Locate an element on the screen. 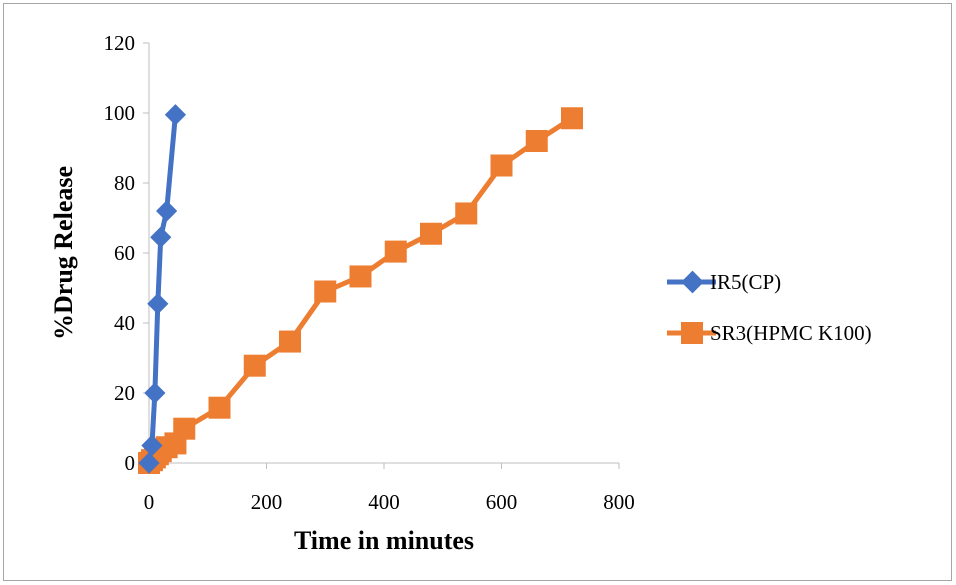  series-line is located at coordinates (162, 289).